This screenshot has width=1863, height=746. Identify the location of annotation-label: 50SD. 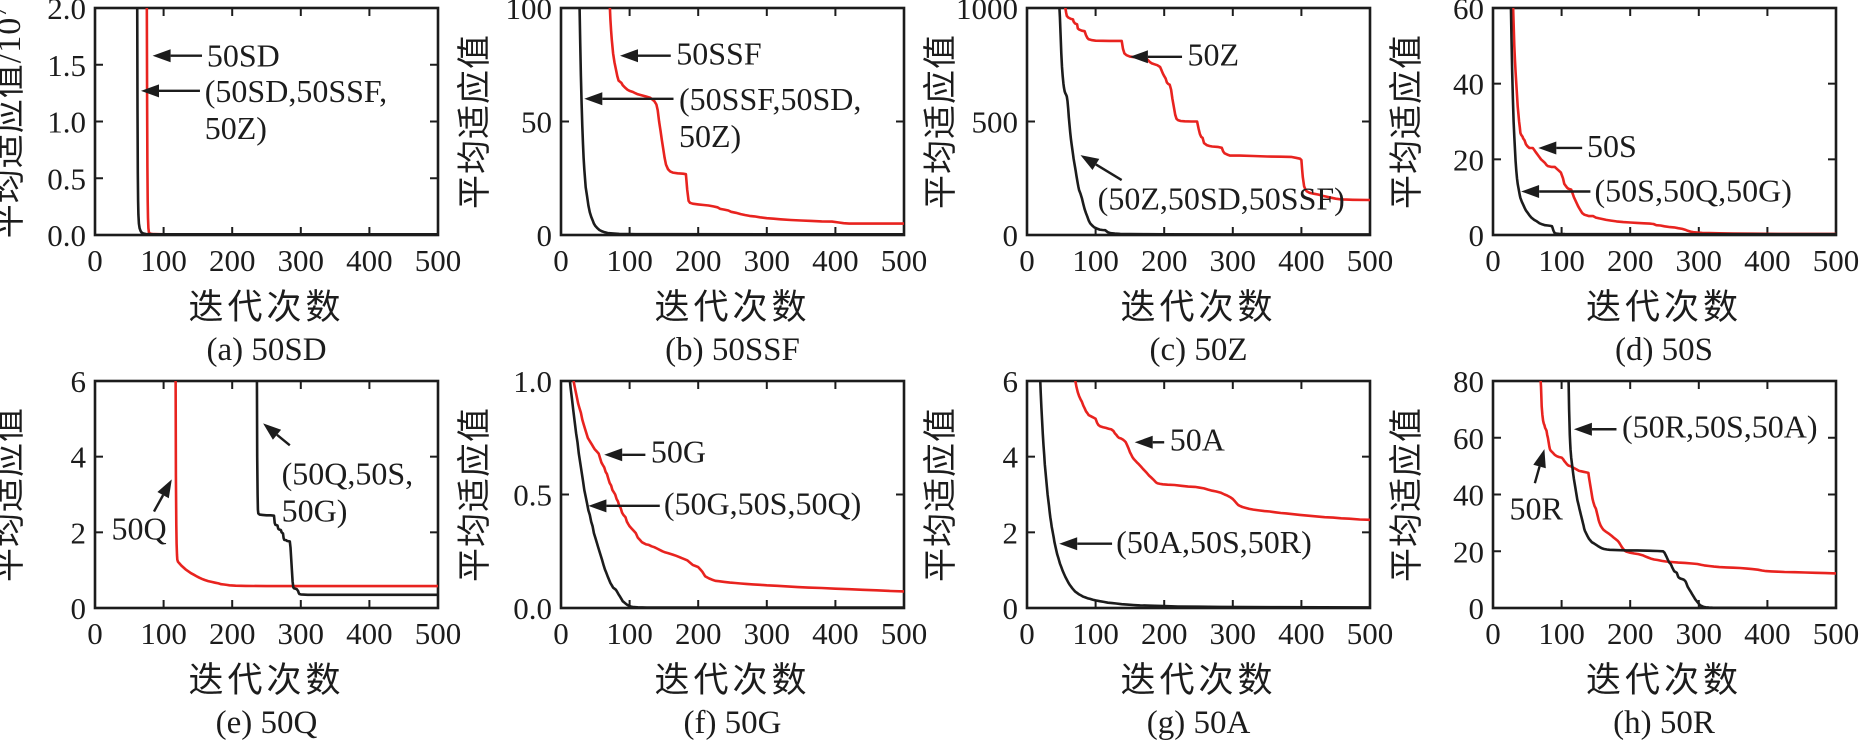
(243, 56).